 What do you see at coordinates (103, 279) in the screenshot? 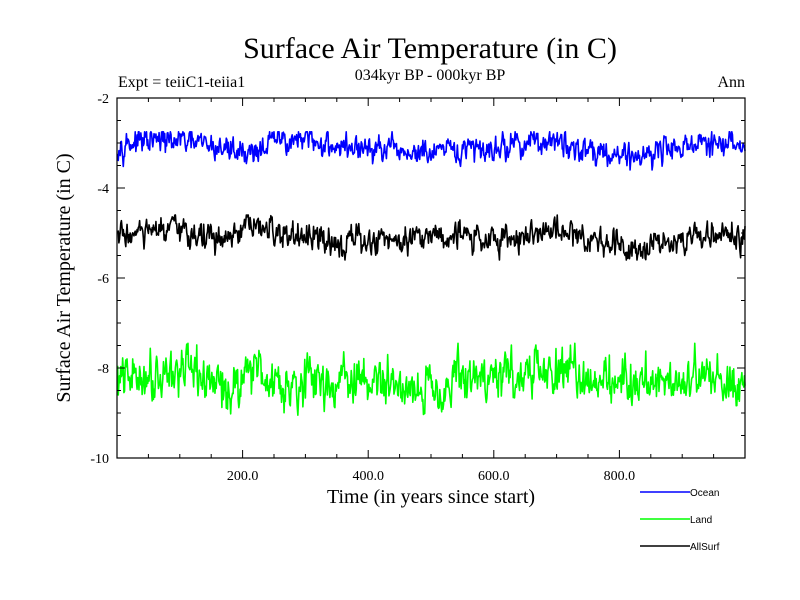
I see `y-tick-label: -6` at bounding box center [103, 279].